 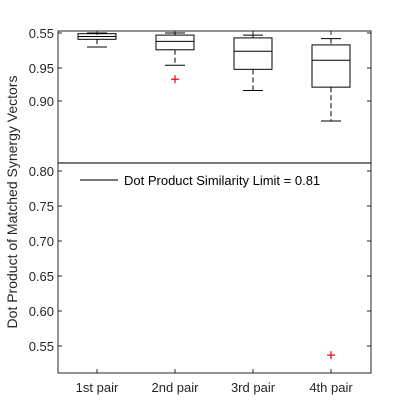 I want to click on y-tick-label: 0.80, so click(x=41, y=171).